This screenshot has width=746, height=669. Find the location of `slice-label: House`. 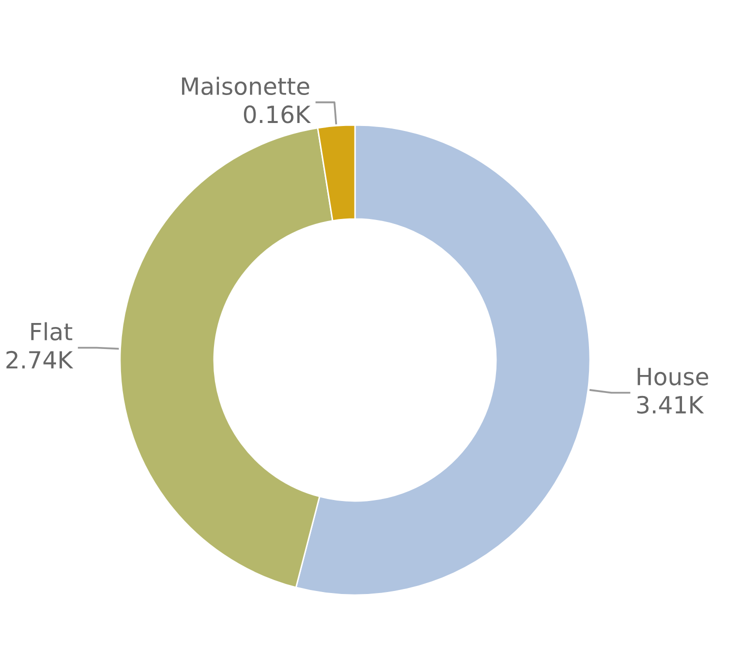

slice-label: House is located at coordinates (673, 377).